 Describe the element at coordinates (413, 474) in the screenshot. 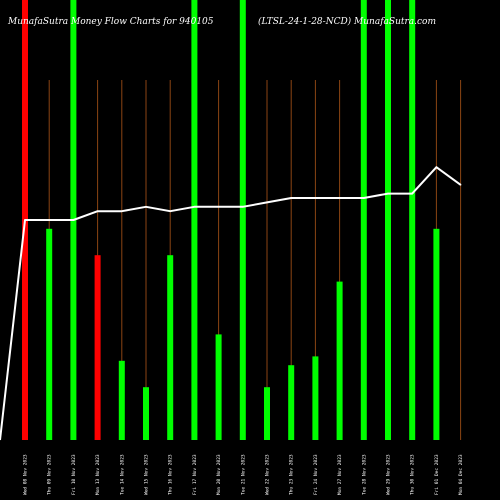

I see `x-tick-label: Thu 30 Nov 2023` at that location.